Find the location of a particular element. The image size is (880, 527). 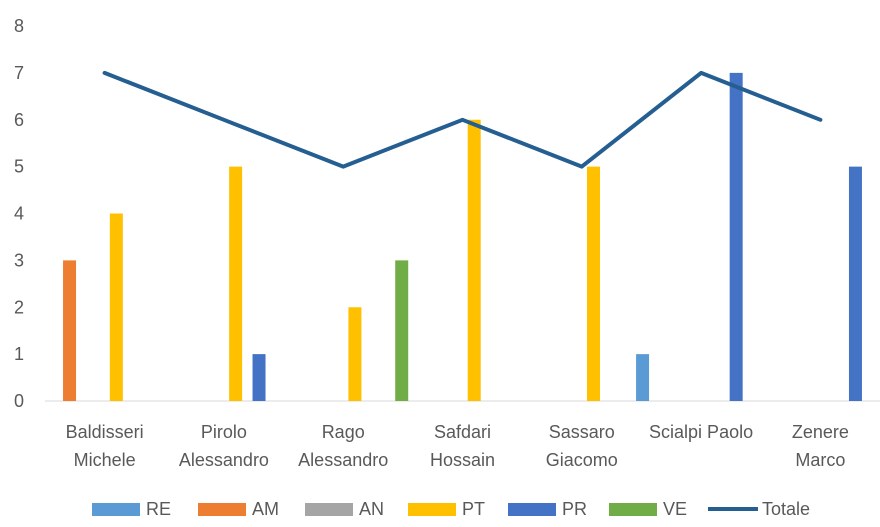

y-tick-label: 3 is located at coordinates (19, 260).